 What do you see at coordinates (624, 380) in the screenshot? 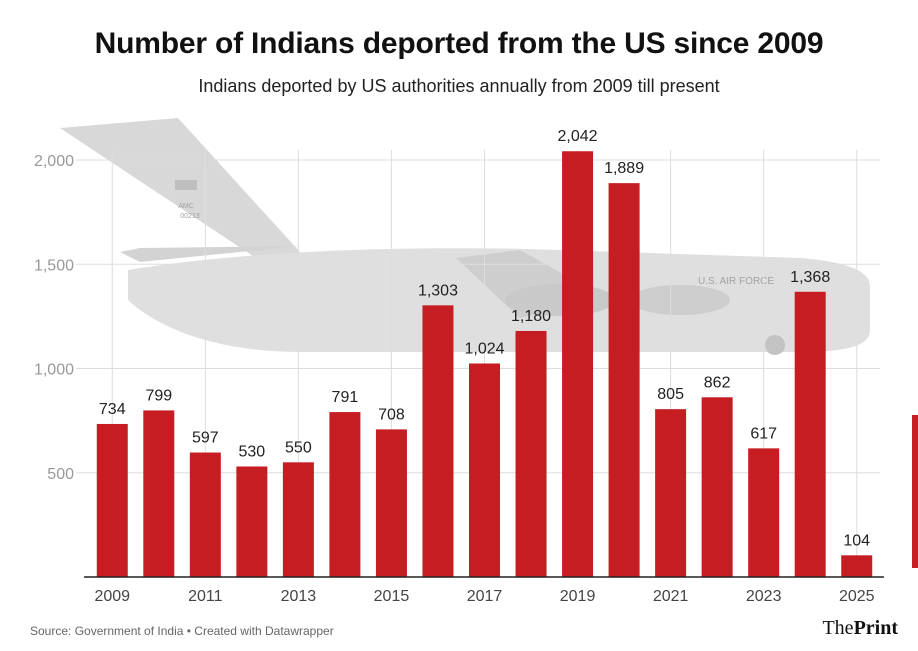
I see `bar-2020` at bounding box center [624, 380].